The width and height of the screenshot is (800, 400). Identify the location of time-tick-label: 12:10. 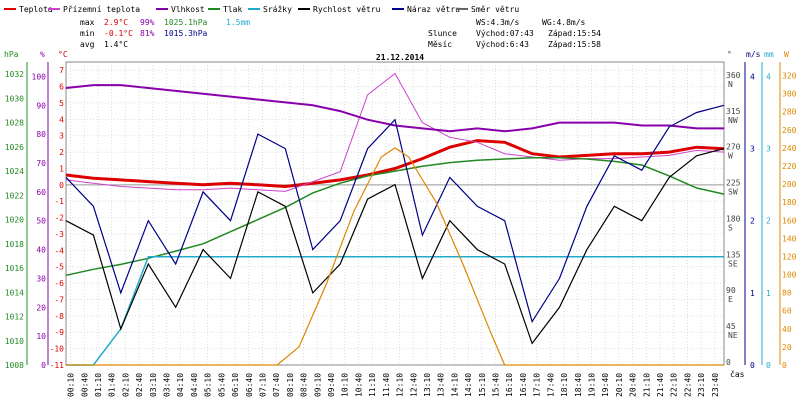
(400, 385).